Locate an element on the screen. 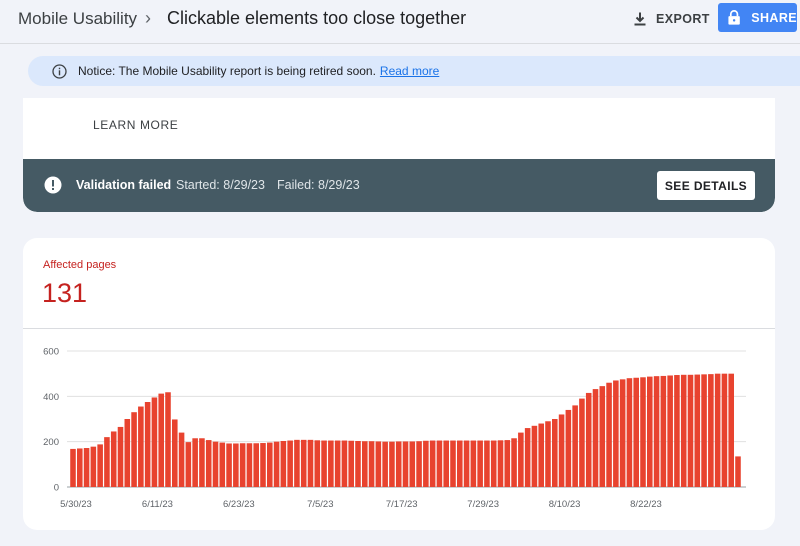 The height and width of the screenshot is (546, 800). share-button: SHARE is located at coordinates (757, 17).